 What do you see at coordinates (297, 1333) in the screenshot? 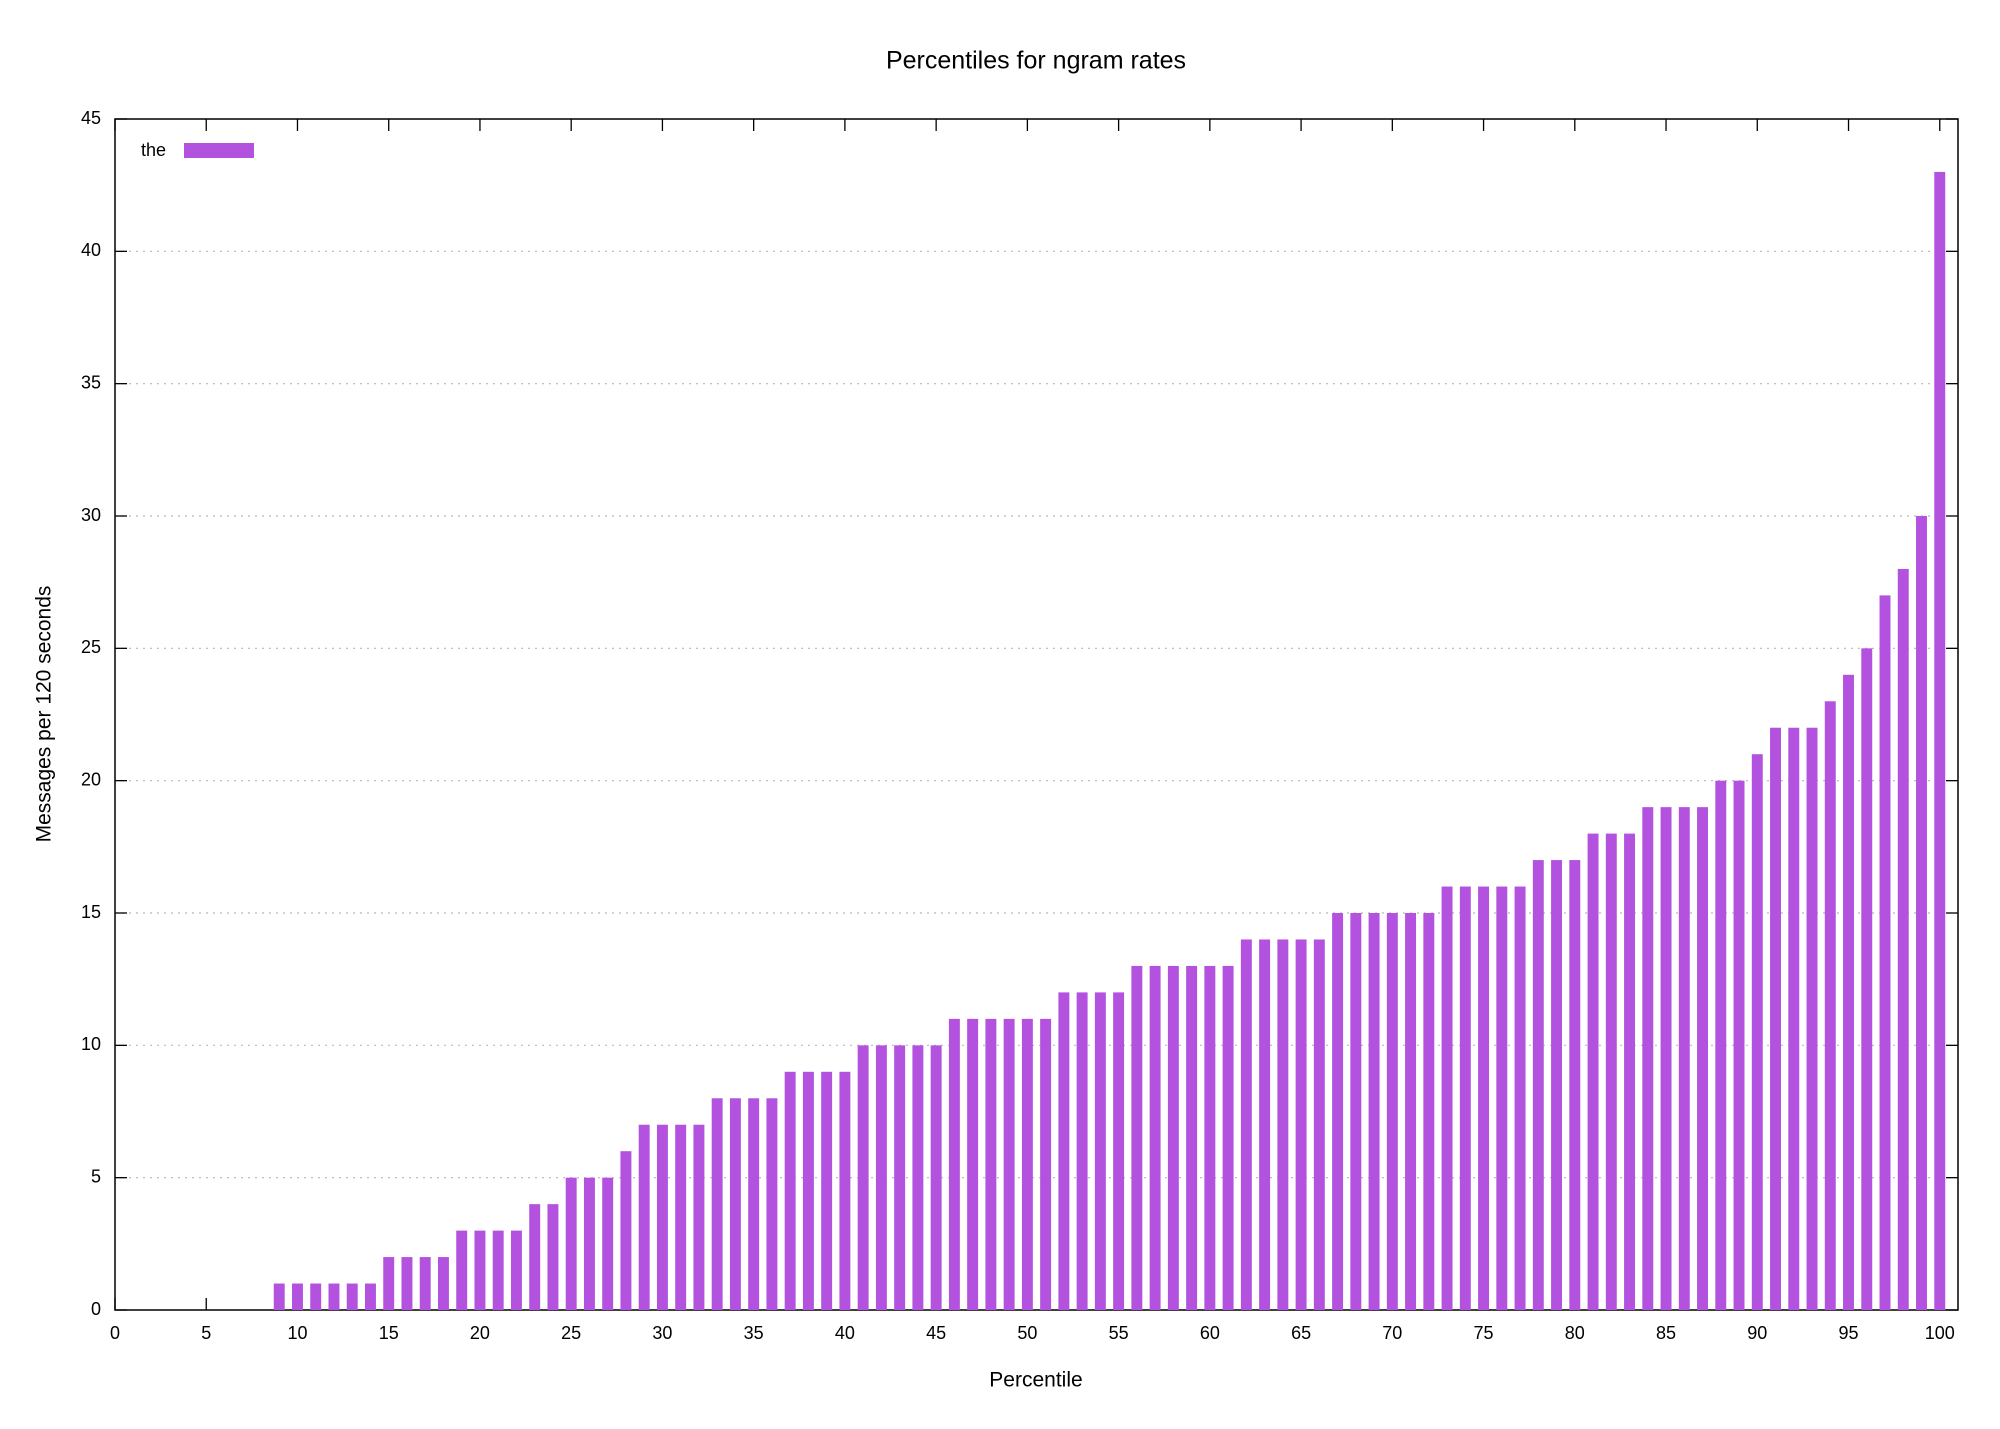
I see `x-tick-label: 10` at bounding box center [297, 1333].